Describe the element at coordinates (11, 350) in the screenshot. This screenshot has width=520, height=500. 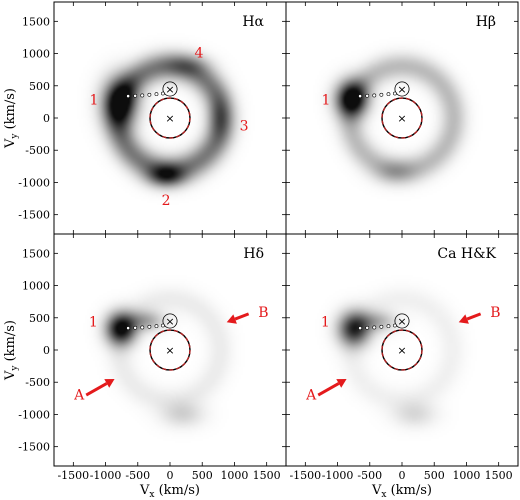
I see `y-axis-label-bottom: Vy (km/s)` at that location.